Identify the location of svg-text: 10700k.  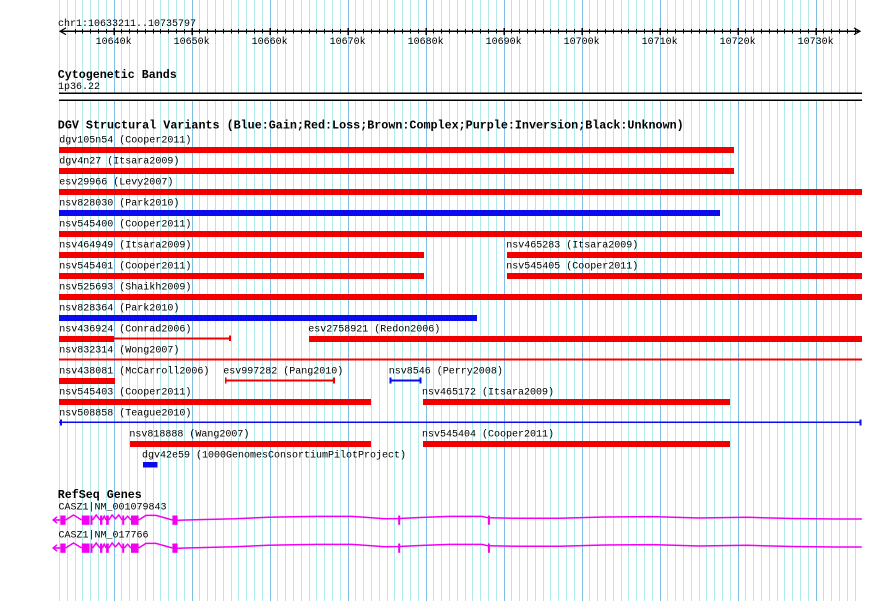
(582, 42).